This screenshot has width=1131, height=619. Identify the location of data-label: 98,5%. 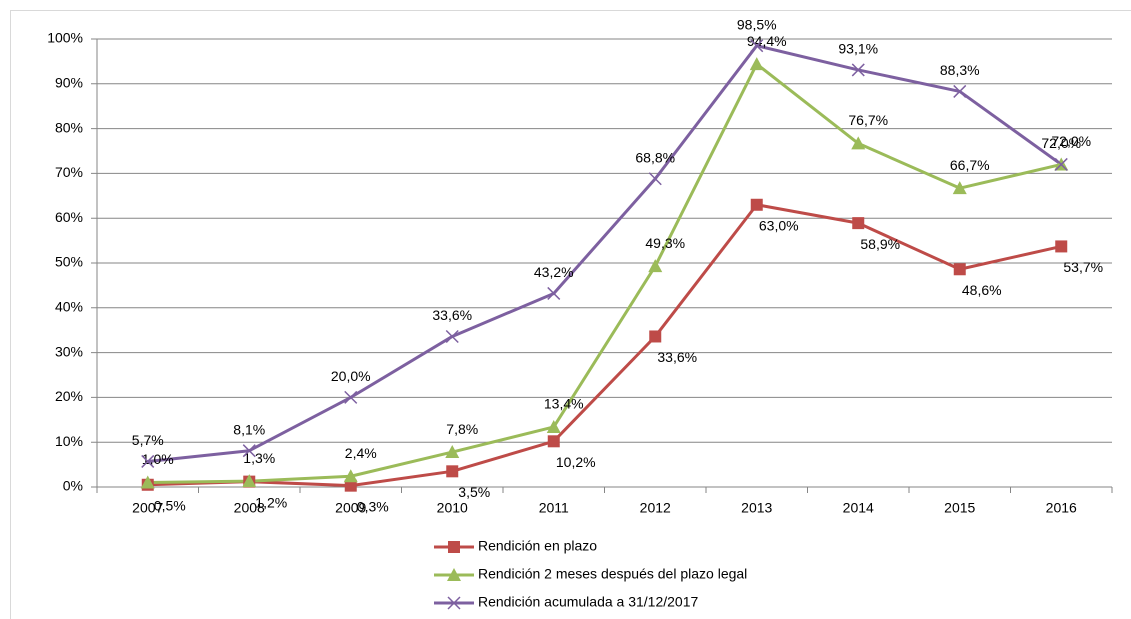
(757, 24).